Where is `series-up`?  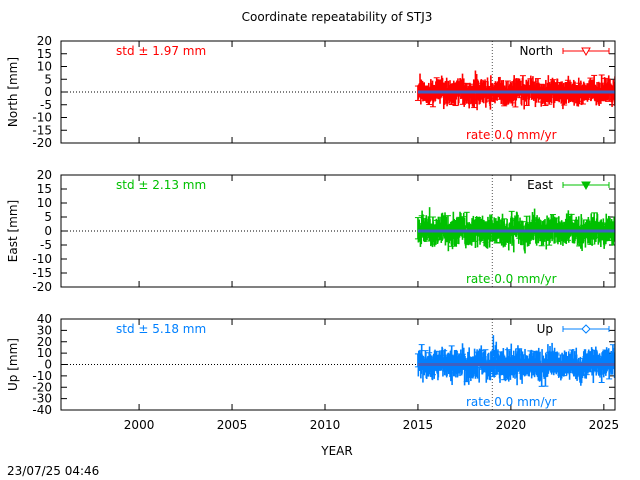 series-up is located at coordinates (514, 361).